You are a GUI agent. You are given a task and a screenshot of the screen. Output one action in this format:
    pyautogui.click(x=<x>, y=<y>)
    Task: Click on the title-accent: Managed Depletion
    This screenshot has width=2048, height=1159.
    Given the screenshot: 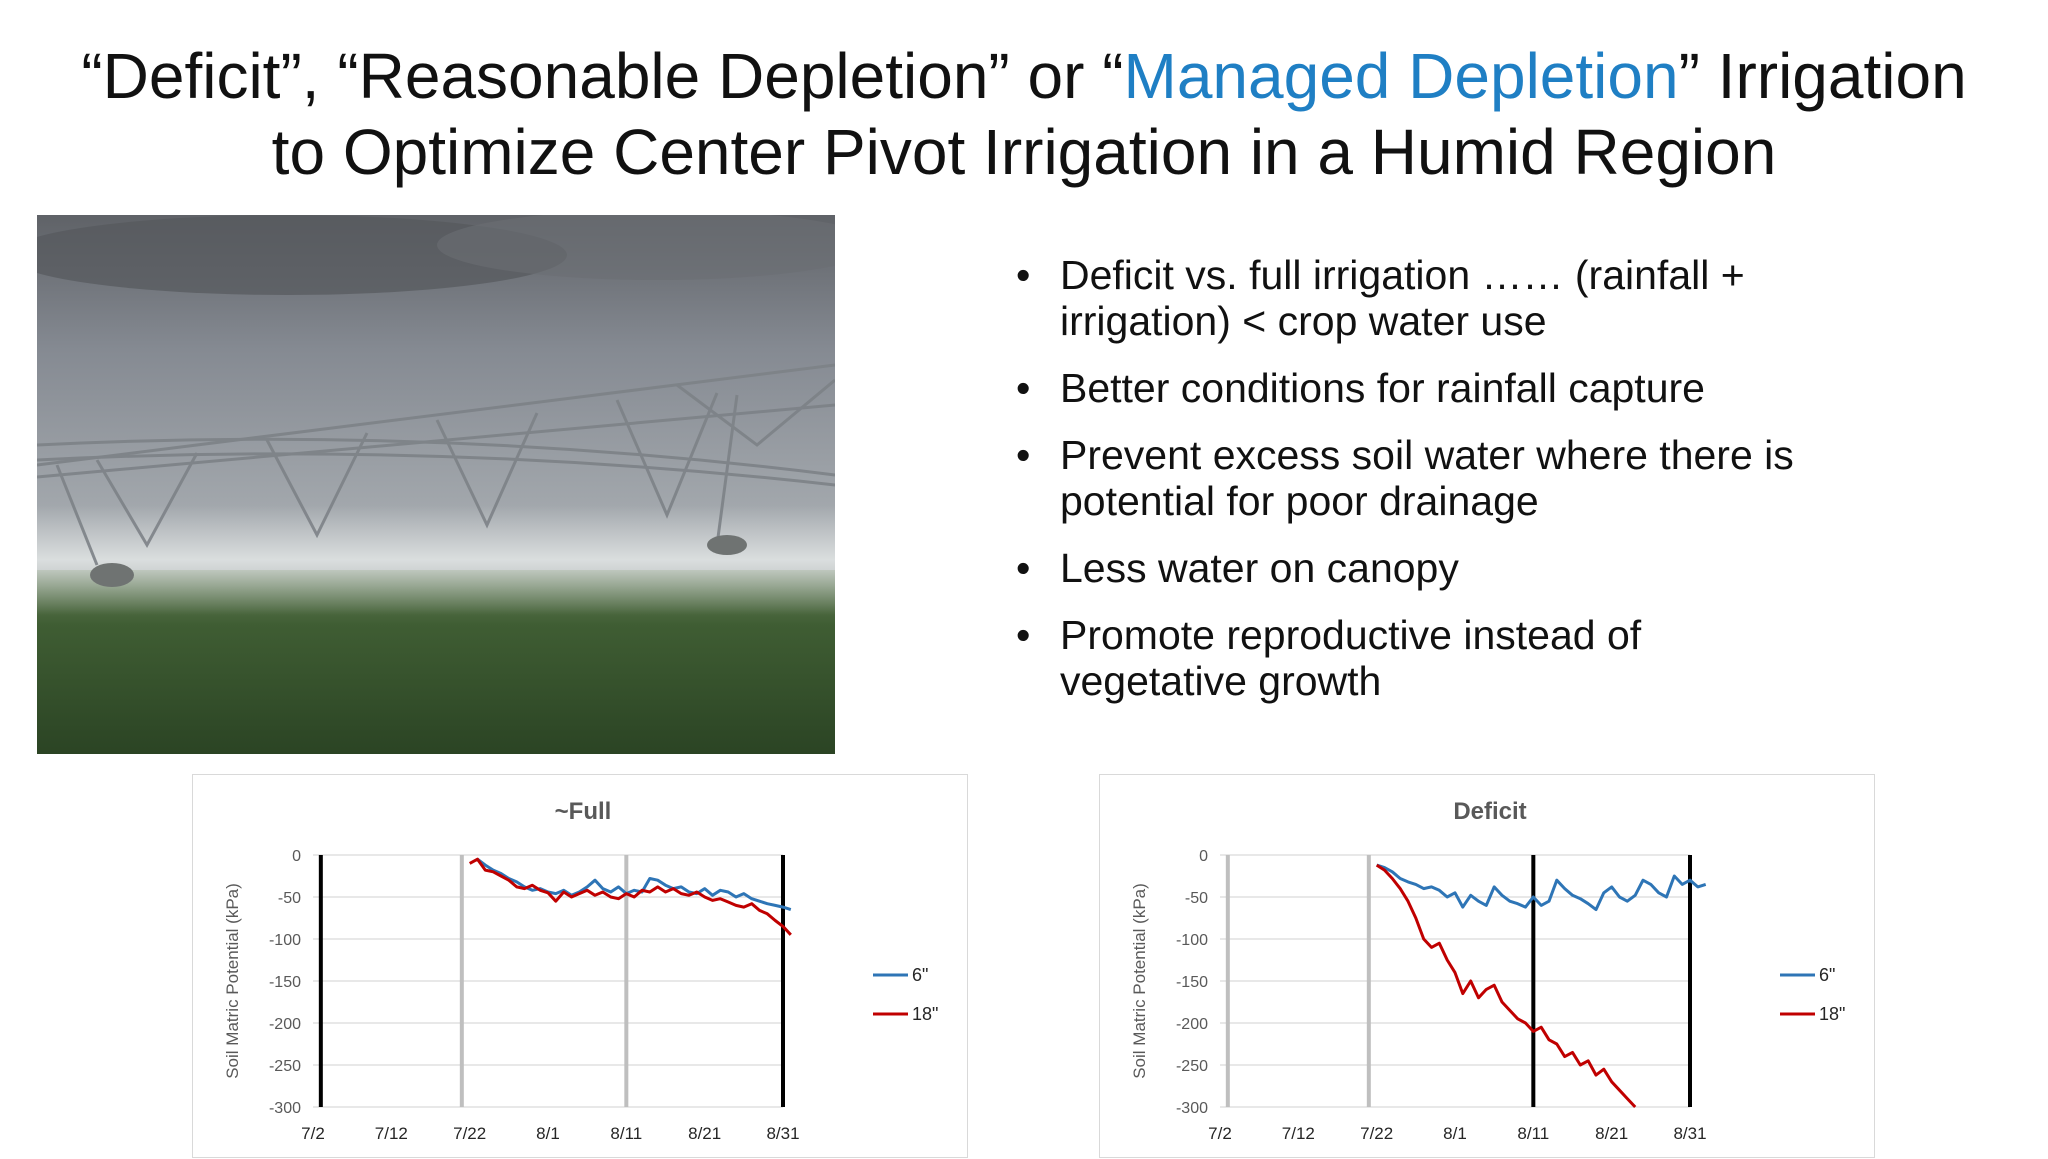 What is the action you would take?
    pyautogui.click(x=1401, y=76)
    